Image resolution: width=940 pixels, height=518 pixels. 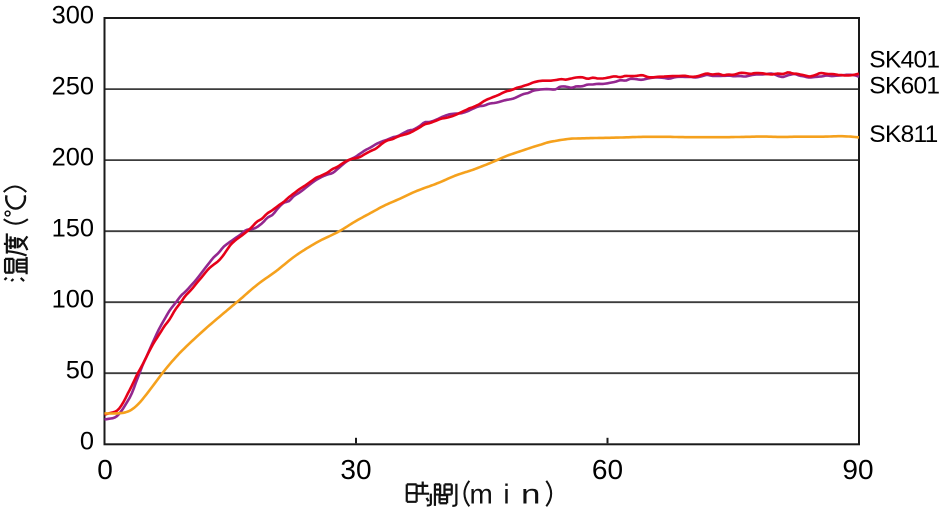 What do you see at coordinates (607, 469) in the screenshot?
I see `svg-text: 60` at bounding box center [607, 469].